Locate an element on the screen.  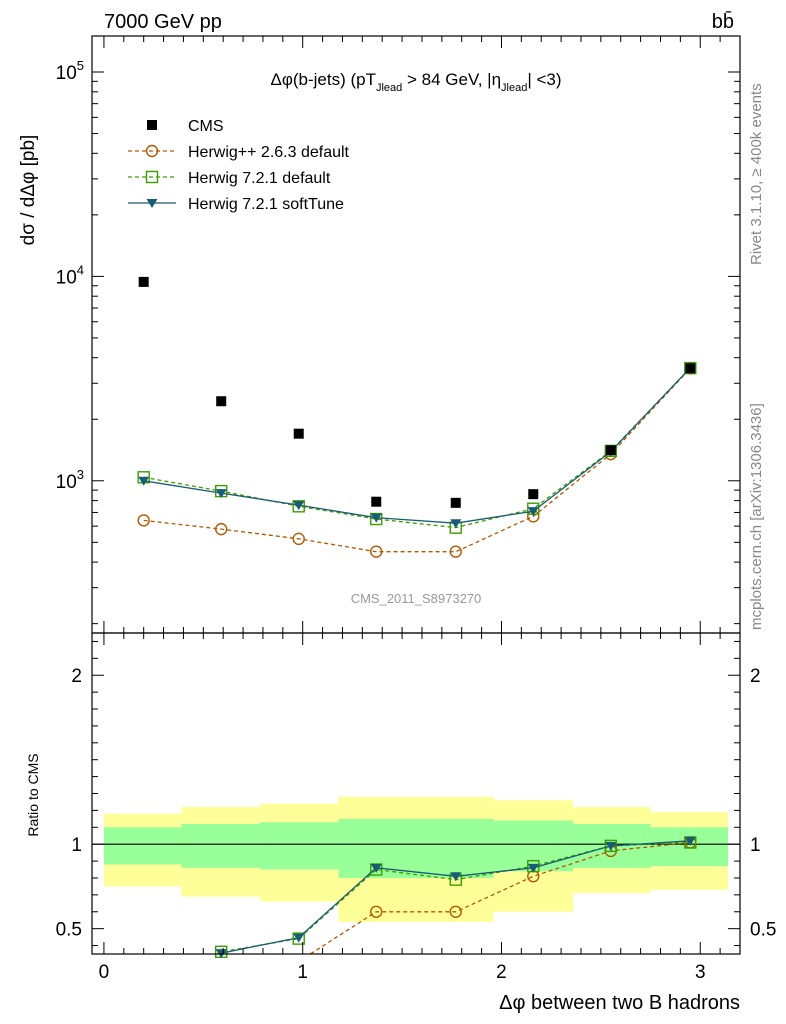
legend-herwigpp-marker is located at coordinates (152, 151).